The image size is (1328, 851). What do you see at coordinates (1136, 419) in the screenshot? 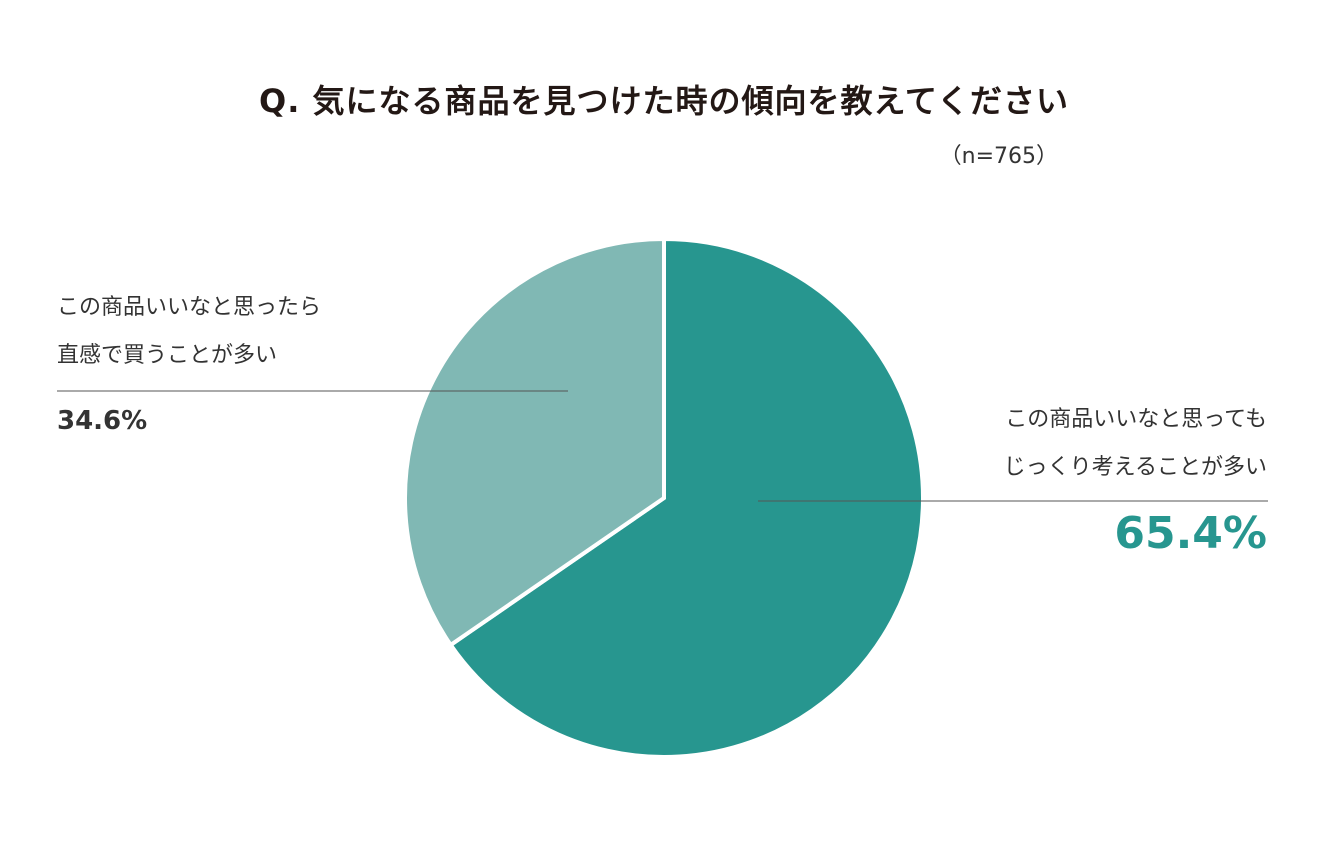
I see `slice-label-deliberate-line1: この商品いいなと思っても` at bounding box center [1136, 419].